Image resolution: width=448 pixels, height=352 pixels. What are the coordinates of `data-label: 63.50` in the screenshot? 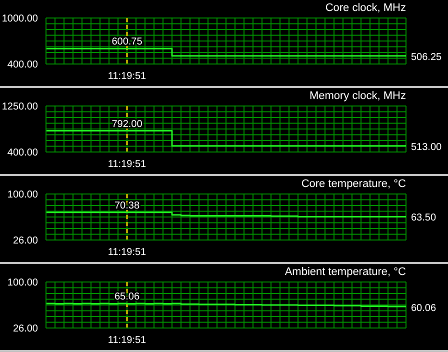 It's located at (423, 218).